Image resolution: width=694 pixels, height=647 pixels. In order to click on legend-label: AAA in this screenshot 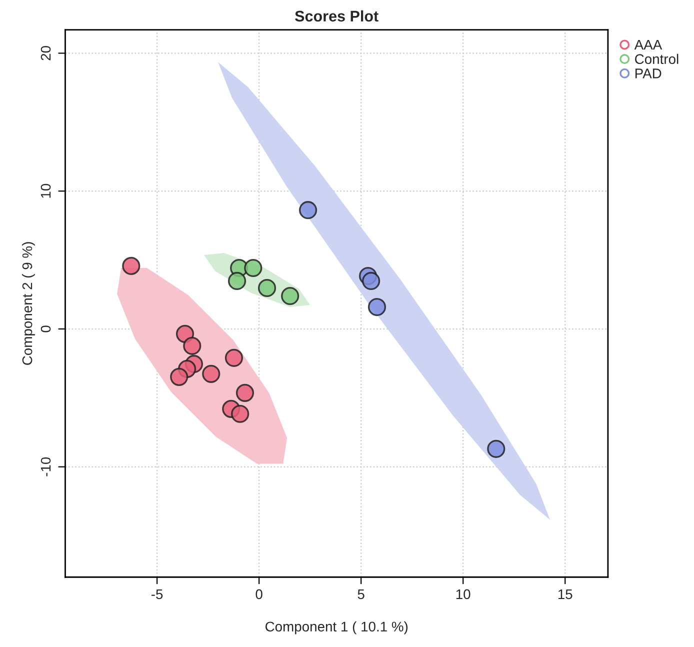, I will do `click(648, 45)`.